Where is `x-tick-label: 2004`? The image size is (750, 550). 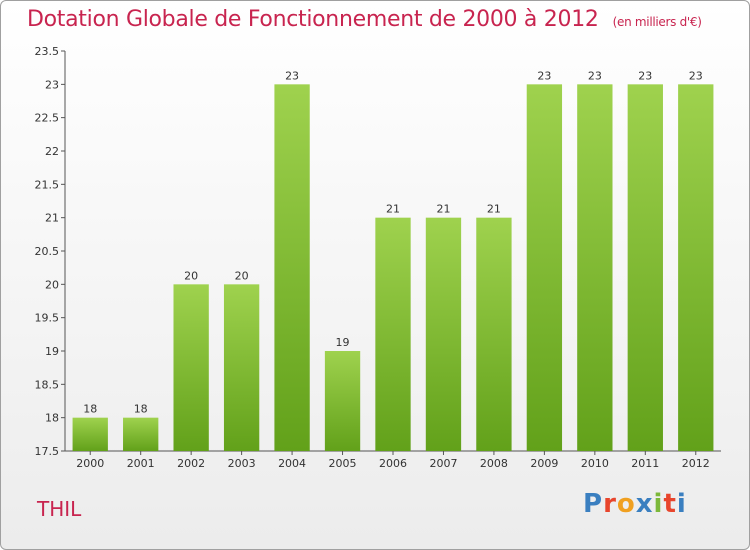
x-tick-label: 2004 is located at coordinates (292, 463).